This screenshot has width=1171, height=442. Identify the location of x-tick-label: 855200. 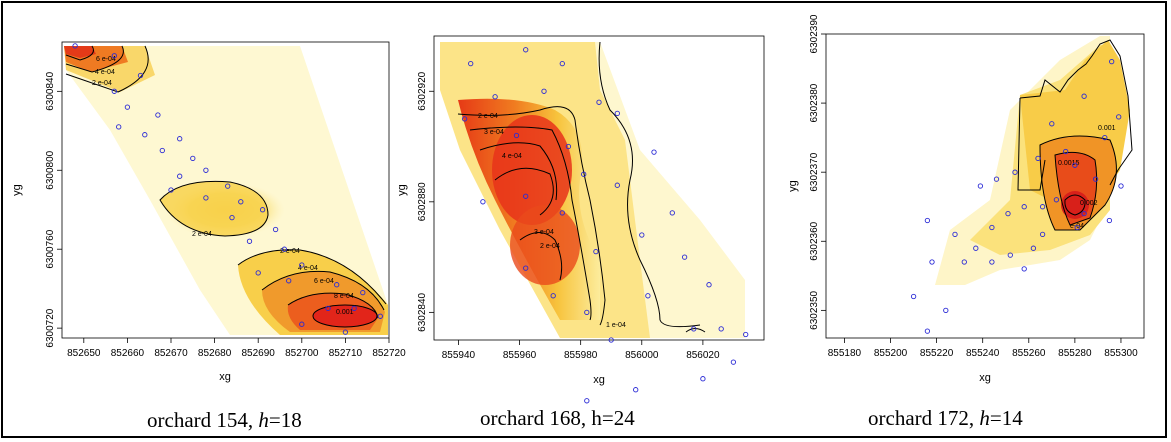
(891, 353).